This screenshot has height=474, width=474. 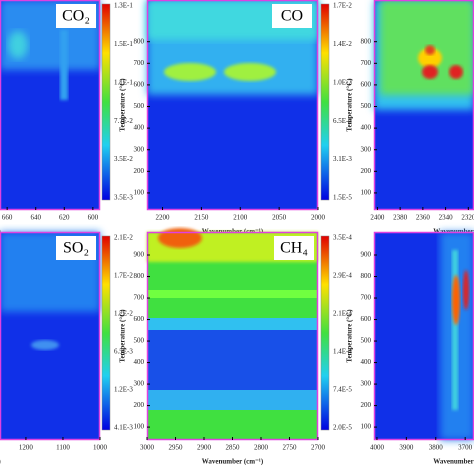 I want to click on x-tick-label: 2380, so click(x=400, y=218).